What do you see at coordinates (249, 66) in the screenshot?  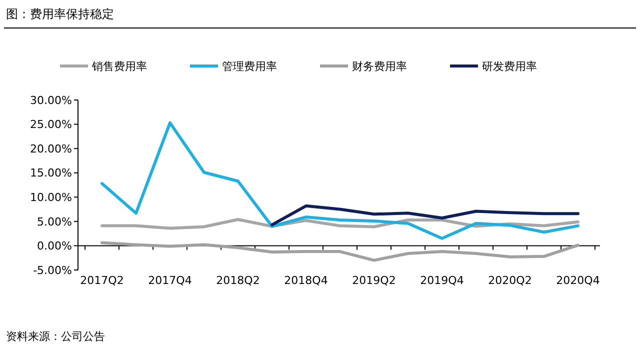 I see `legend-label: 管理费用率` at bounding box center [249, 66].